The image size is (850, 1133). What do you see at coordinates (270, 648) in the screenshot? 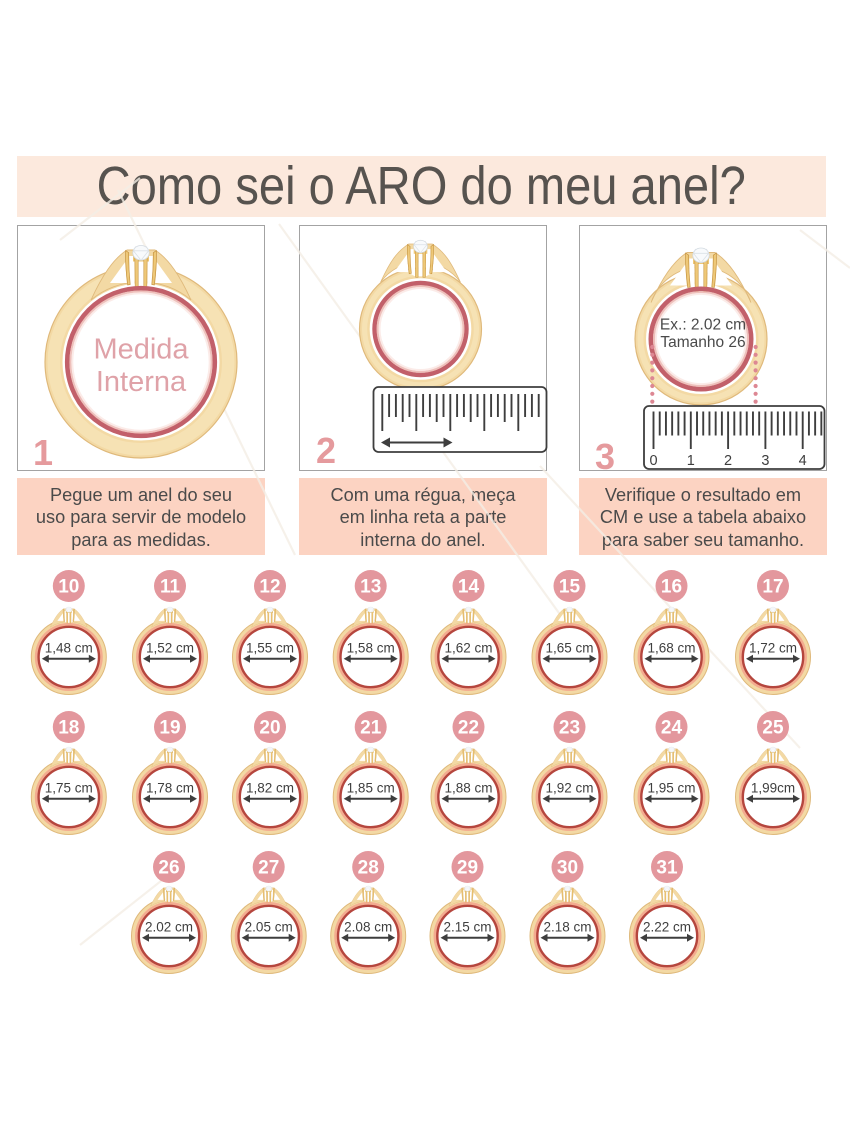
I see `svg-text: 1,55 cm` at bounding box center [270, 648].